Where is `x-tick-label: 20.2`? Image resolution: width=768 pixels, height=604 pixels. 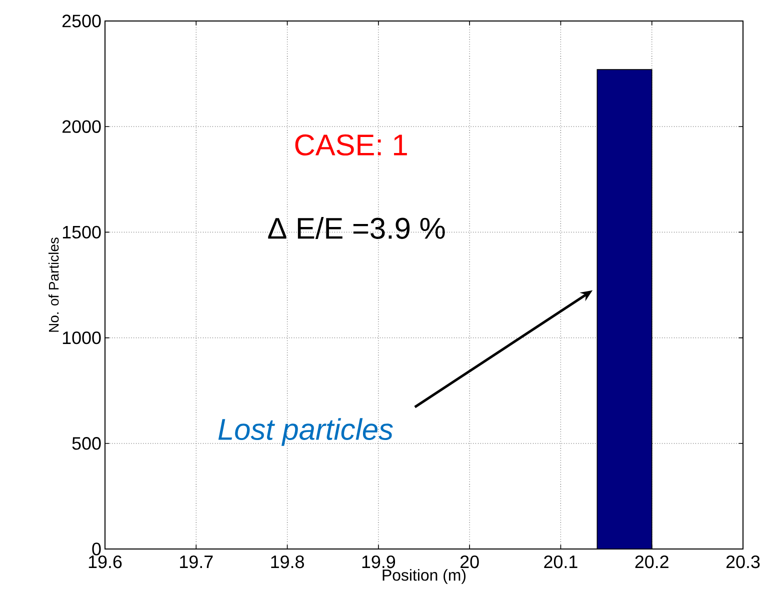 x-tick-label: 20.2 is located at coordinates (651, 562).